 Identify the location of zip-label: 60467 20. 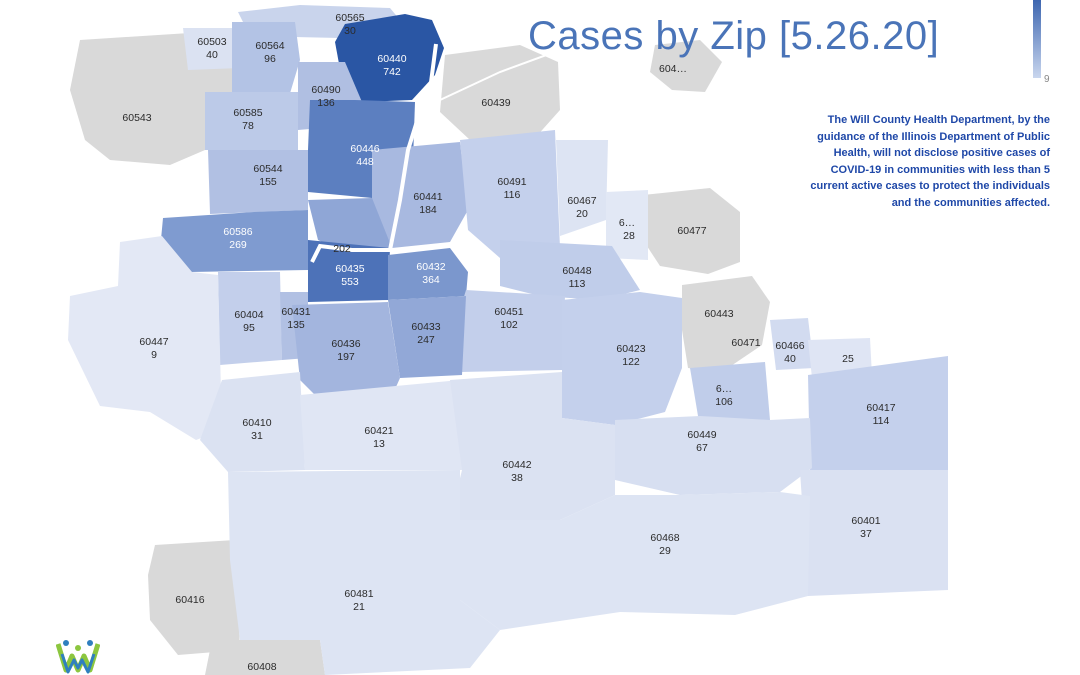
(581, 207).